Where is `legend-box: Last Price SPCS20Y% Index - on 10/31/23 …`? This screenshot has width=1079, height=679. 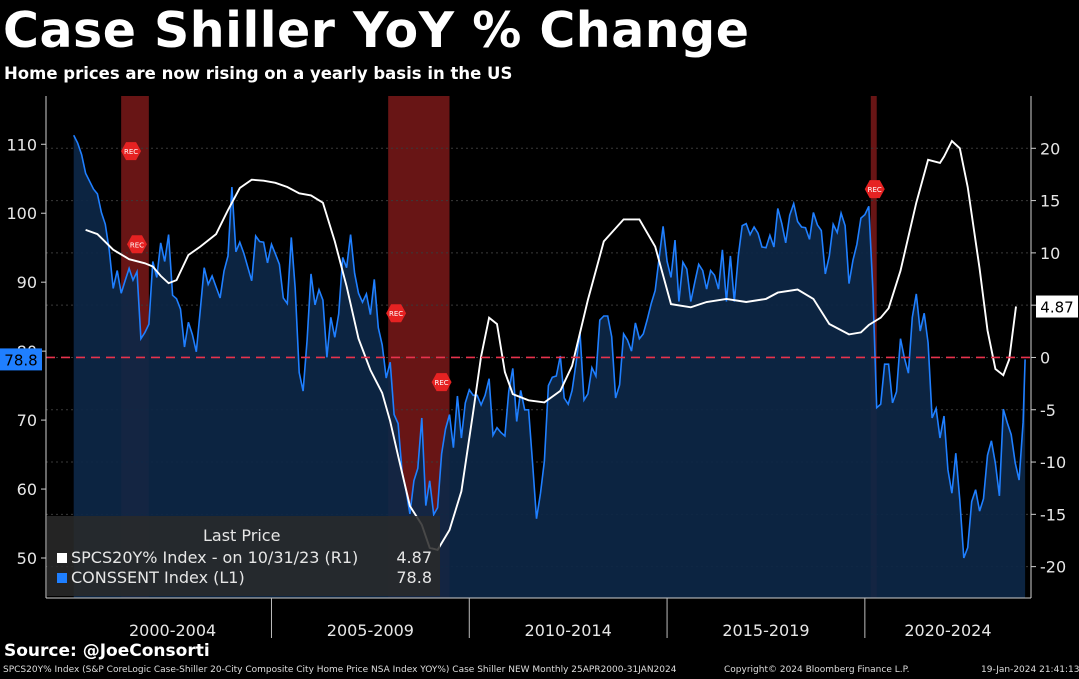
legend-box: Last Price SPCS20Y% Index - on 10/31/23 … is located at coordinates (243, 556).